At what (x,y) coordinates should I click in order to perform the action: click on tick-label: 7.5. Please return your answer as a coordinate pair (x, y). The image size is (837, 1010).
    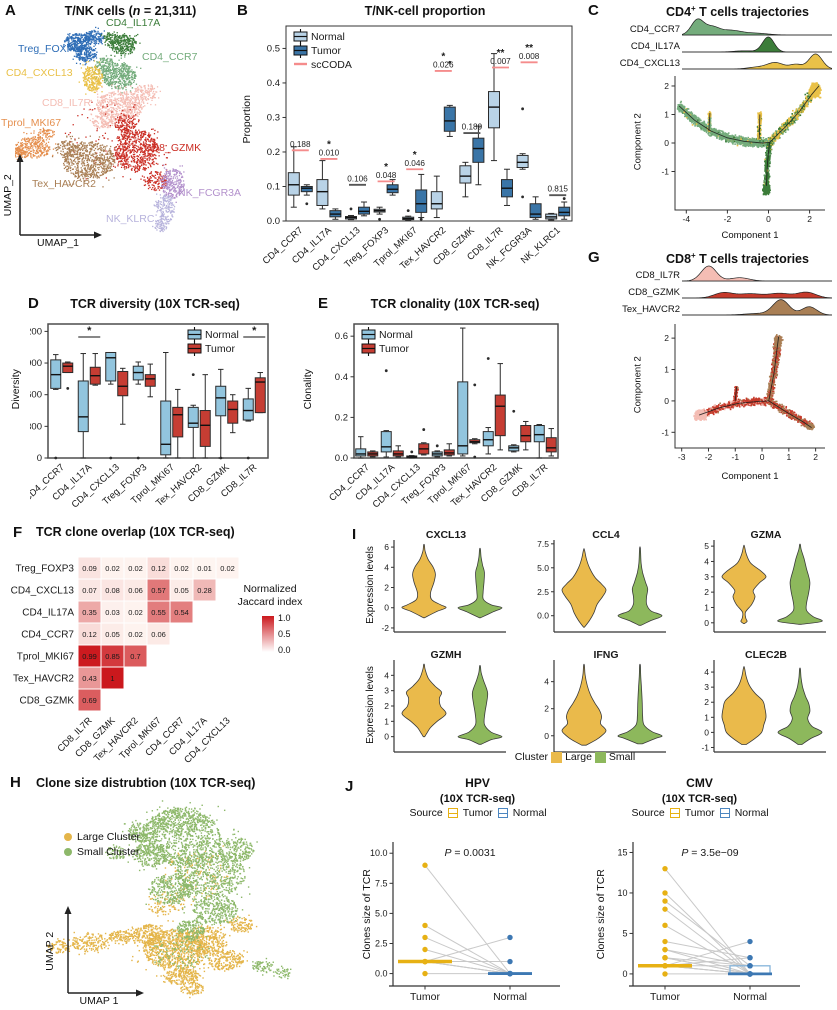
    Looking at the image, I should click on (381, 883).